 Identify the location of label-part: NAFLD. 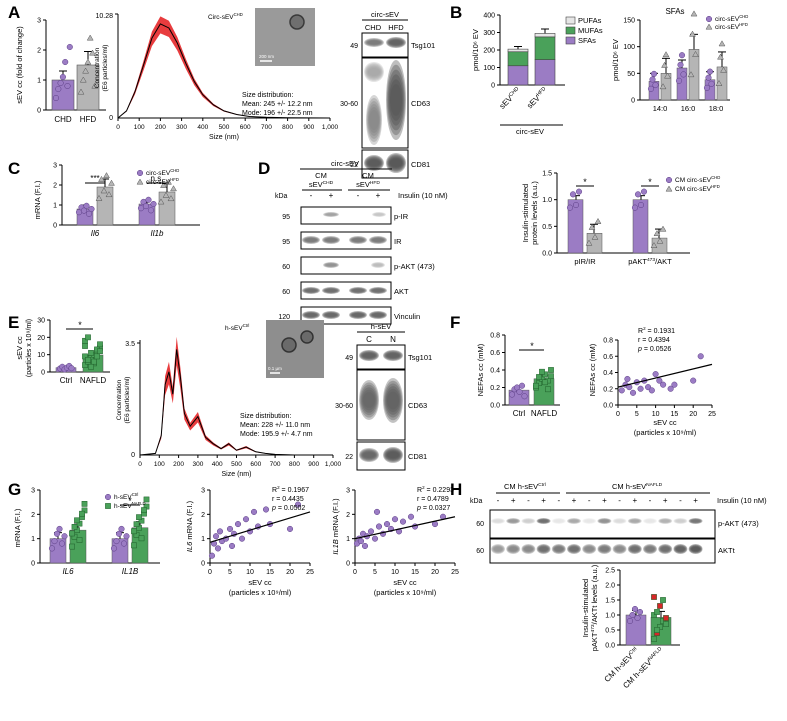
(654, 485).